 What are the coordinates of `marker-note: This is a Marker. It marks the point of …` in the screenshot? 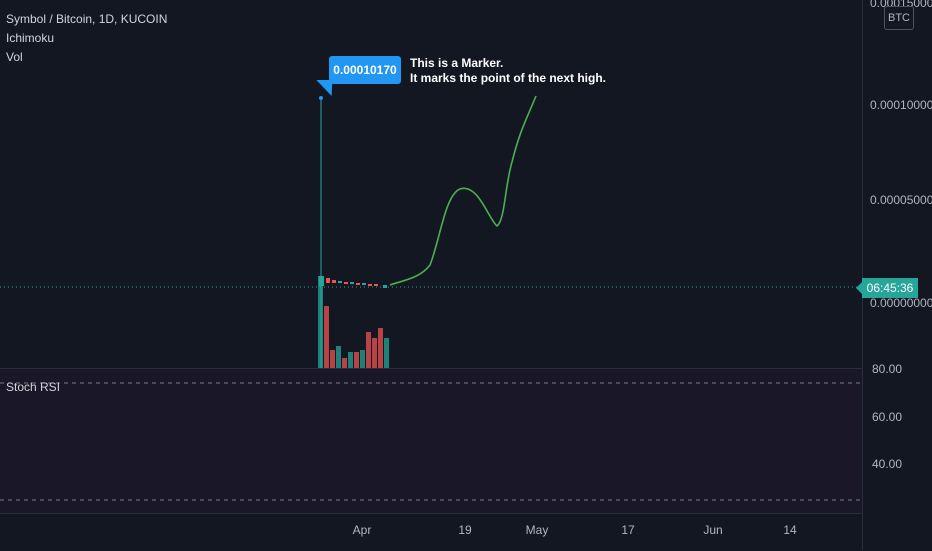 It's located at (508, 71).